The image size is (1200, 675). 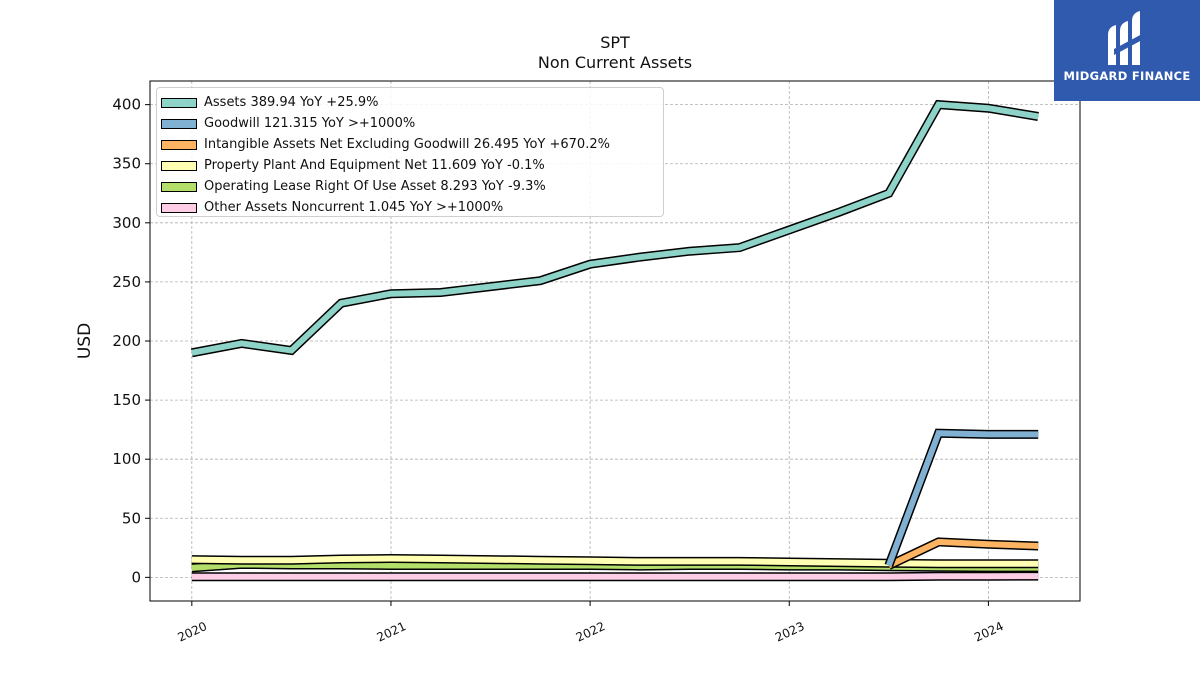 I want to click on legend-label: Assets 389.94 YoY +25.9%, so click(x=291, y=102).